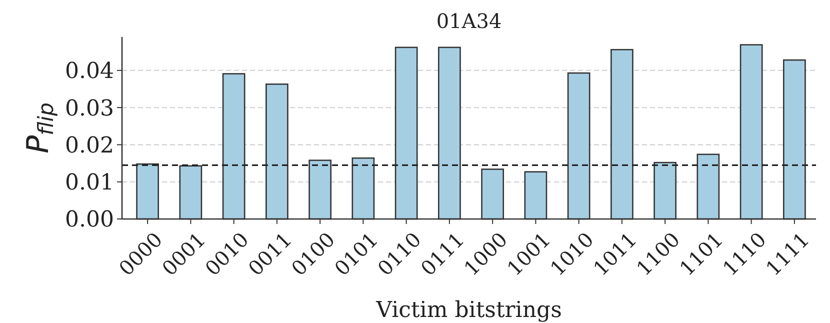 This screenshot has height=323, width=830. Describe the element at coordinates (468, 310) in the screenshot. I see `x-axis-title: Victim bitstrings` at that location.